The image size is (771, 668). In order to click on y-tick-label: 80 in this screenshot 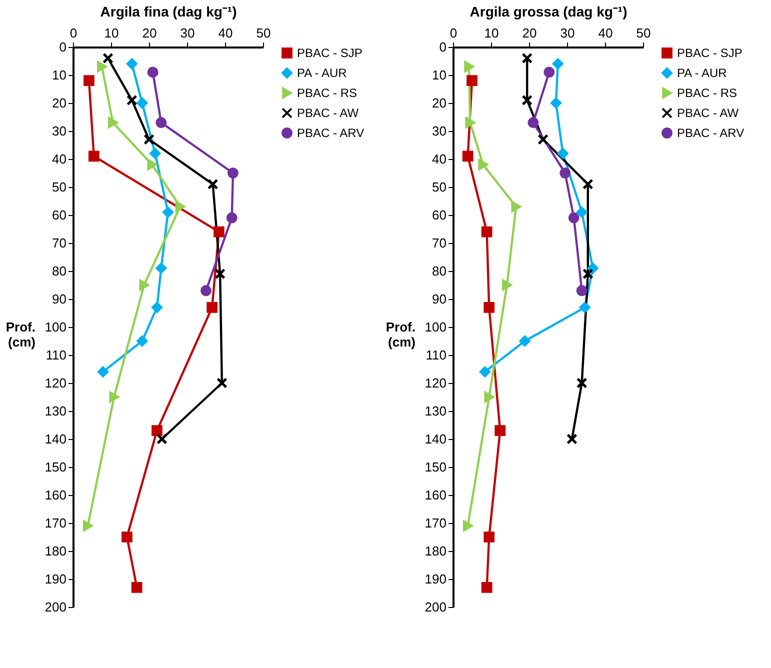, I will do `click(439, 271)`.